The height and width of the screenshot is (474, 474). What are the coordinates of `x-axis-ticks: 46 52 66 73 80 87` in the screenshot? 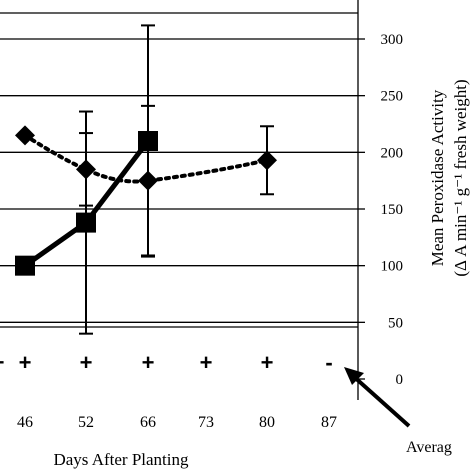 It's located at (177, 422).